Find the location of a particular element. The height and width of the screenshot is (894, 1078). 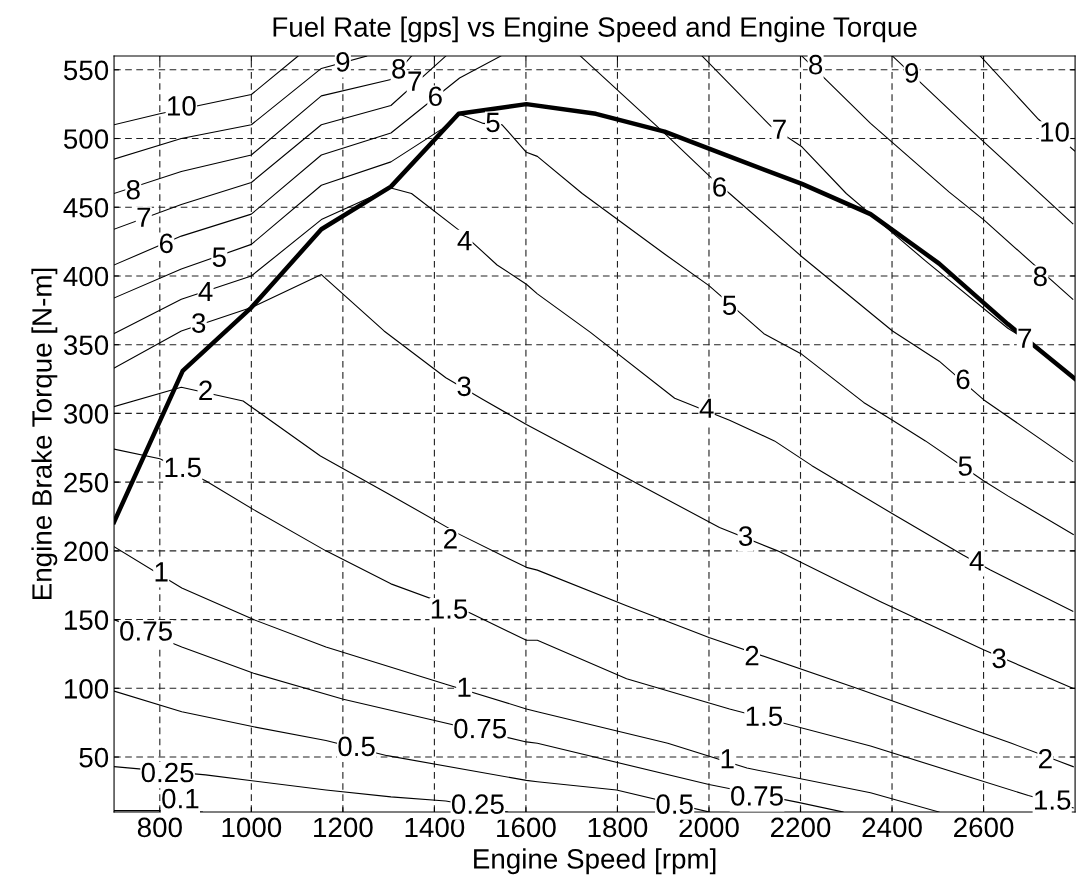

y-tick-label: 100 is located at coordinates (86, 688).